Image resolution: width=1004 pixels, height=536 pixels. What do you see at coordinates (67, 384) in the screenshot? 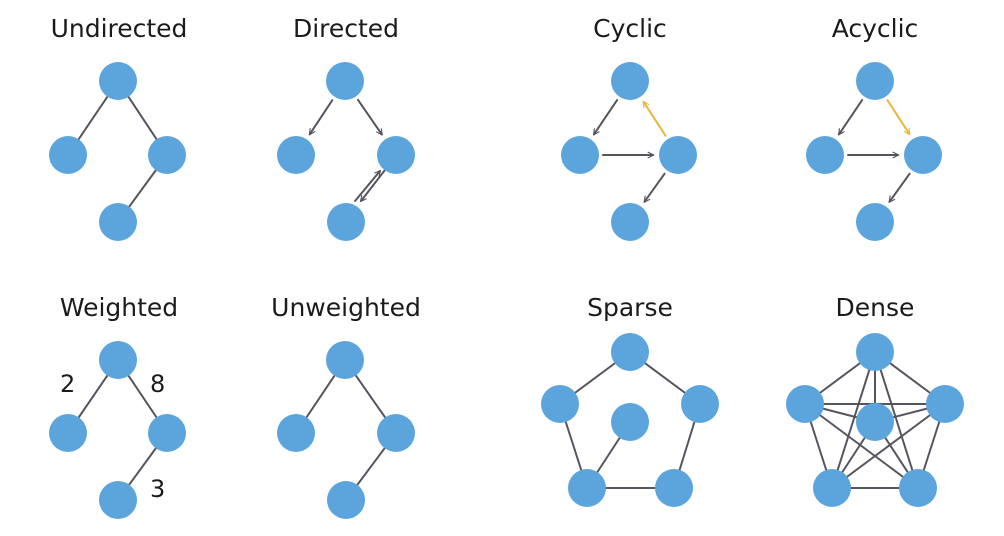
I see `weight-label-2: 2` at bounding box center [67, 384].